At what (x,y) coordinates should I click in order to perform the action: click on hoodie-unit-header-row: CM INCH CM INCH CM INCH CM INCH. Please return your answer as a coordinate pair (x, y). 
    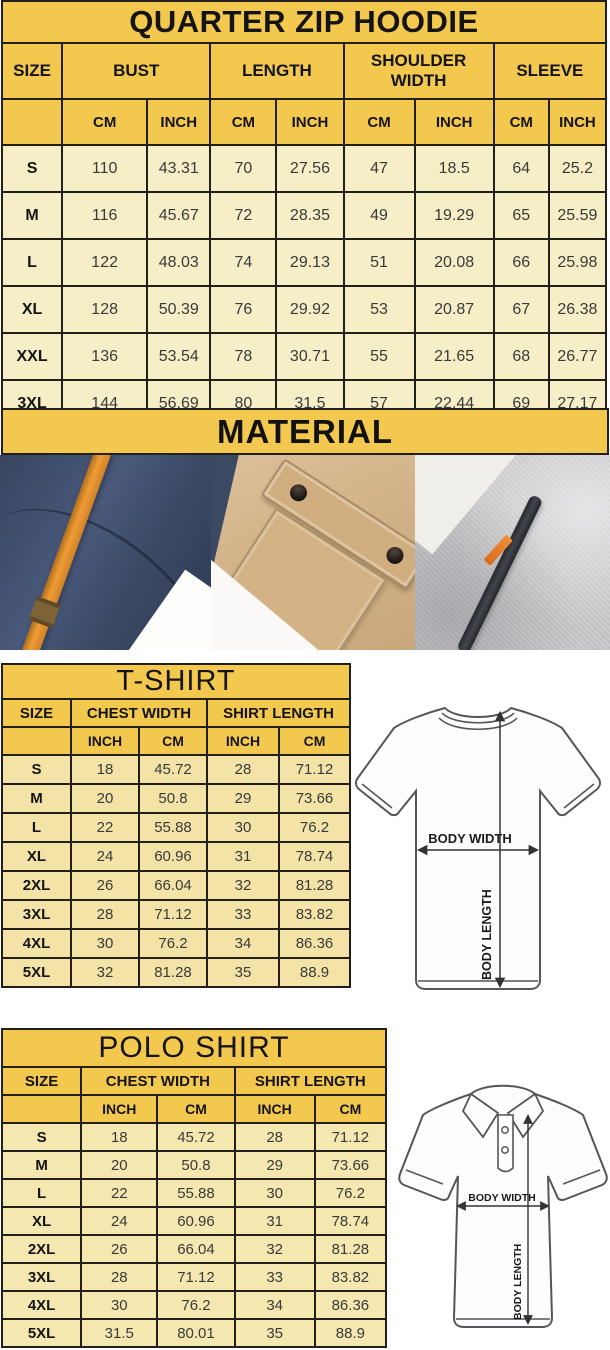
    Looking at the image, I should click on (304, 122).